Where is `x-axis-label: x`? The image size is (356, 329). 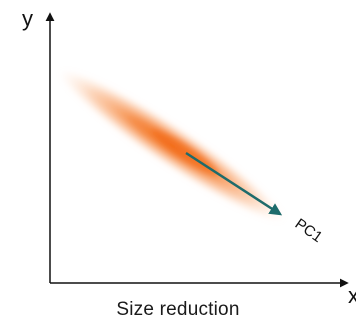
x-axis-label: x is located at coordinates (352, 295).